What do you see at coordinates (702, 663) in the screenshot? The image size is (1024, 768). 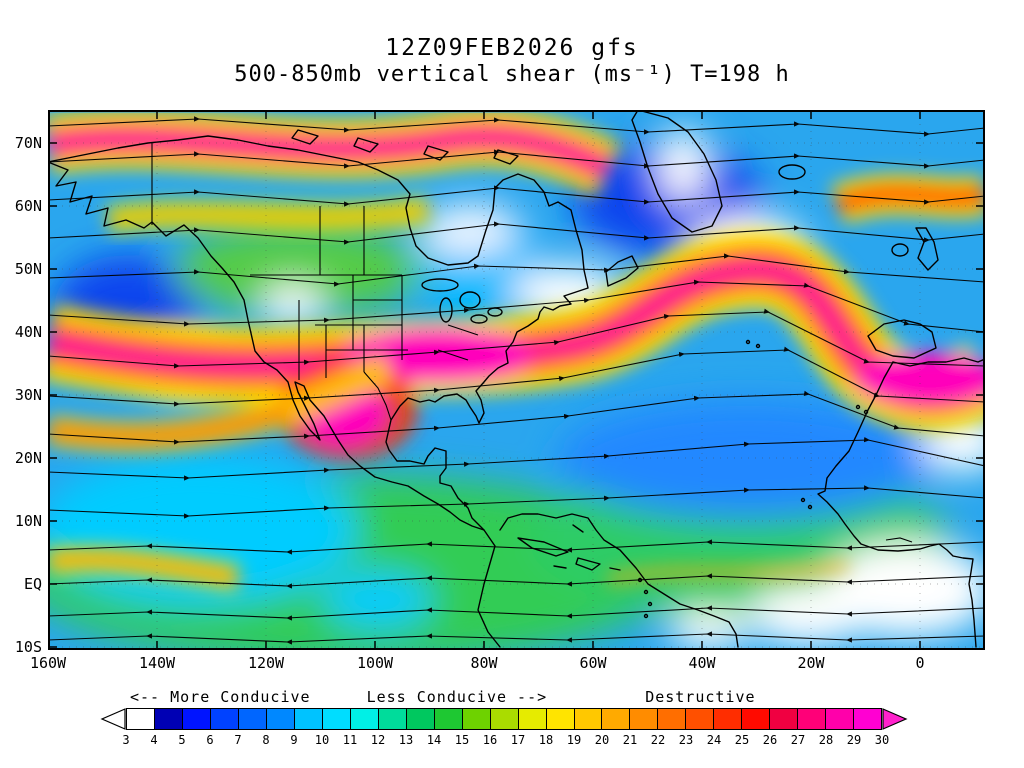 I see `x-axis-tick-label: 40W` at bounding box center [702, 663].